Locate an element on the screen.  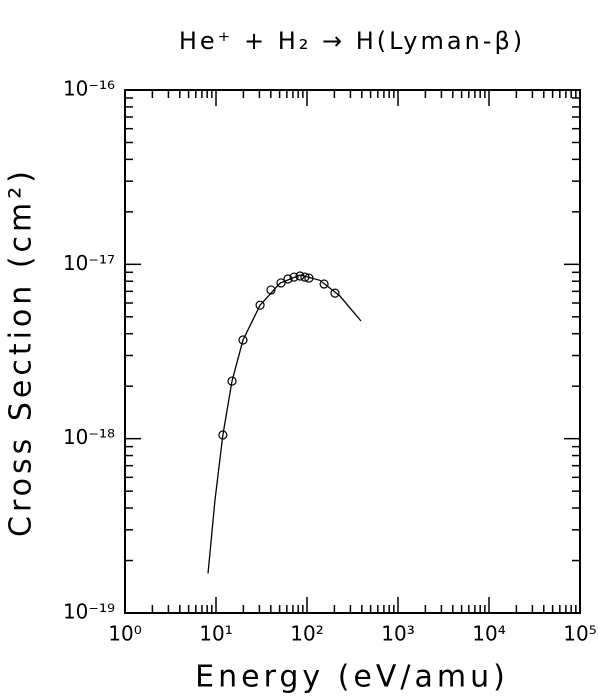
y-tick-label: 10⁻¹⁸ is located at coordinates (89, 437).